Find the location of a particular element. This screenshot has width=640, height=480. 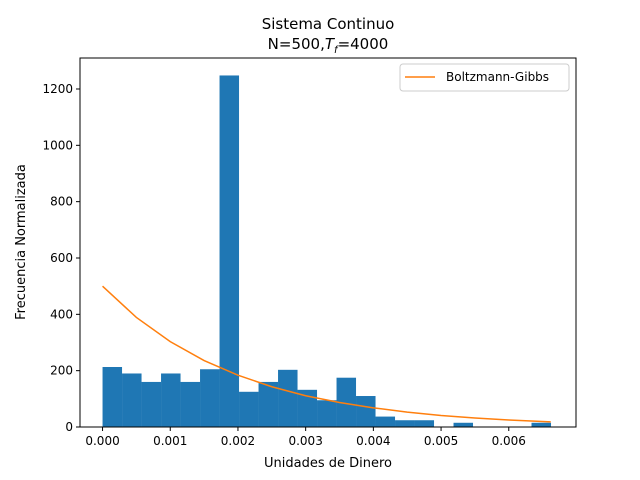

x-axis-ticks: 0.000 0.001 0.002 0.003 0.004 0.005 0.006 is located at coordinates (305, 437).